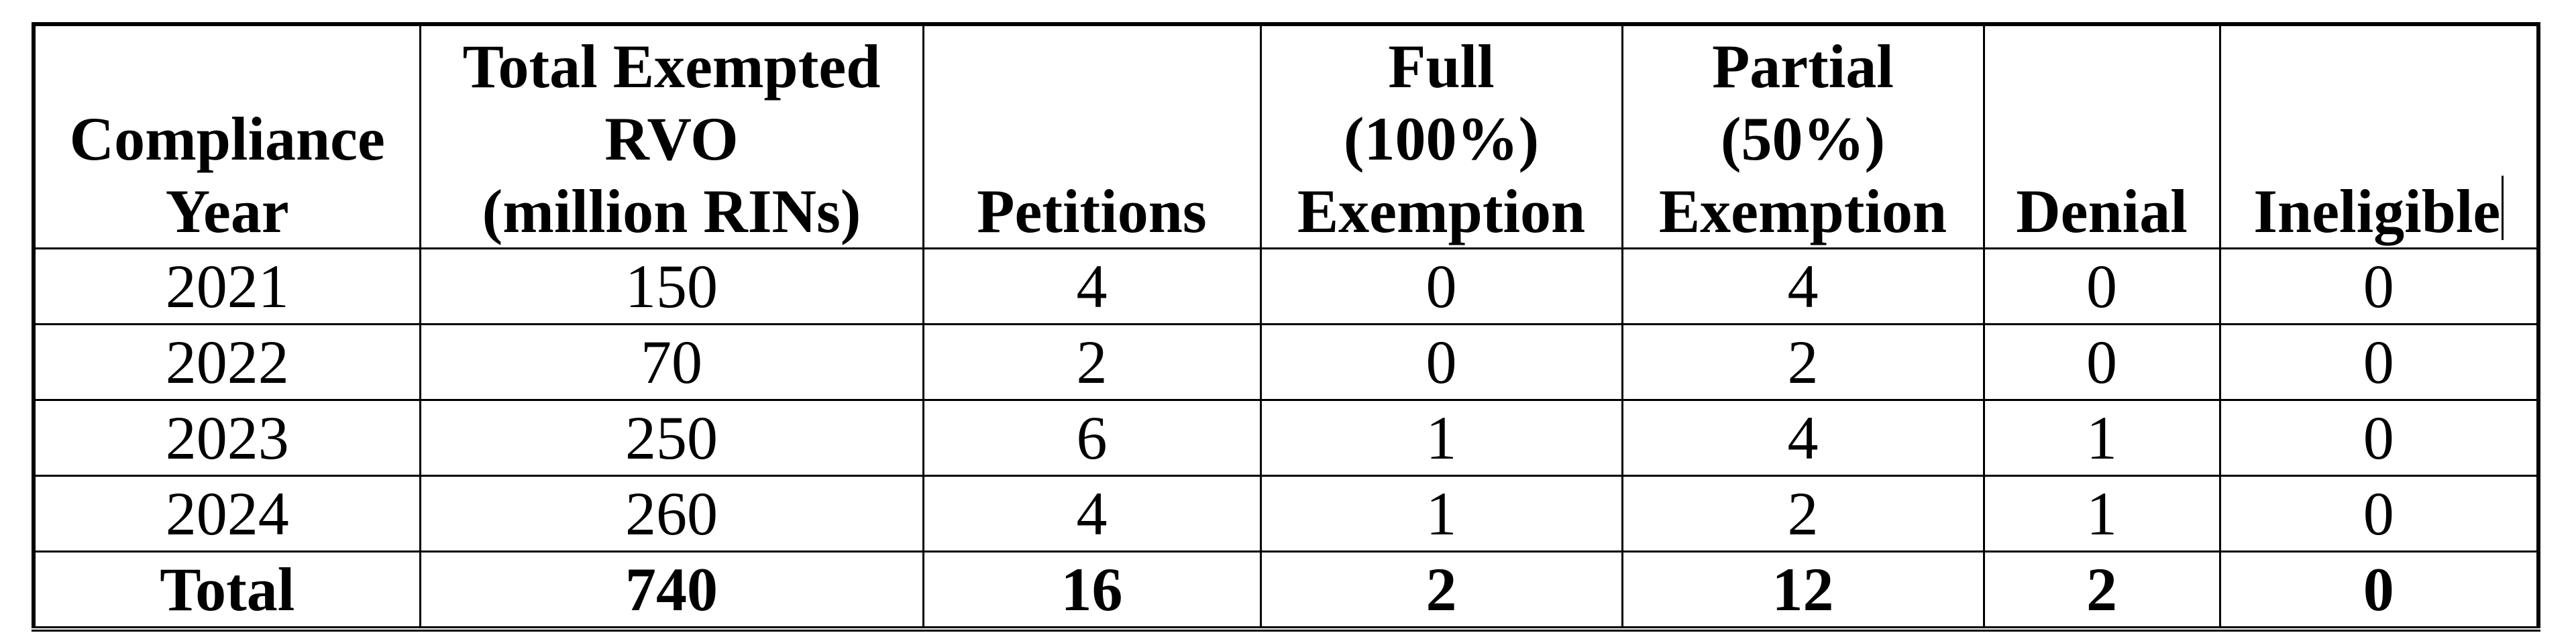  Describe the element at coordinates (226, 362) in the screenshot. I see `row-label-cell: 2022` at that location.